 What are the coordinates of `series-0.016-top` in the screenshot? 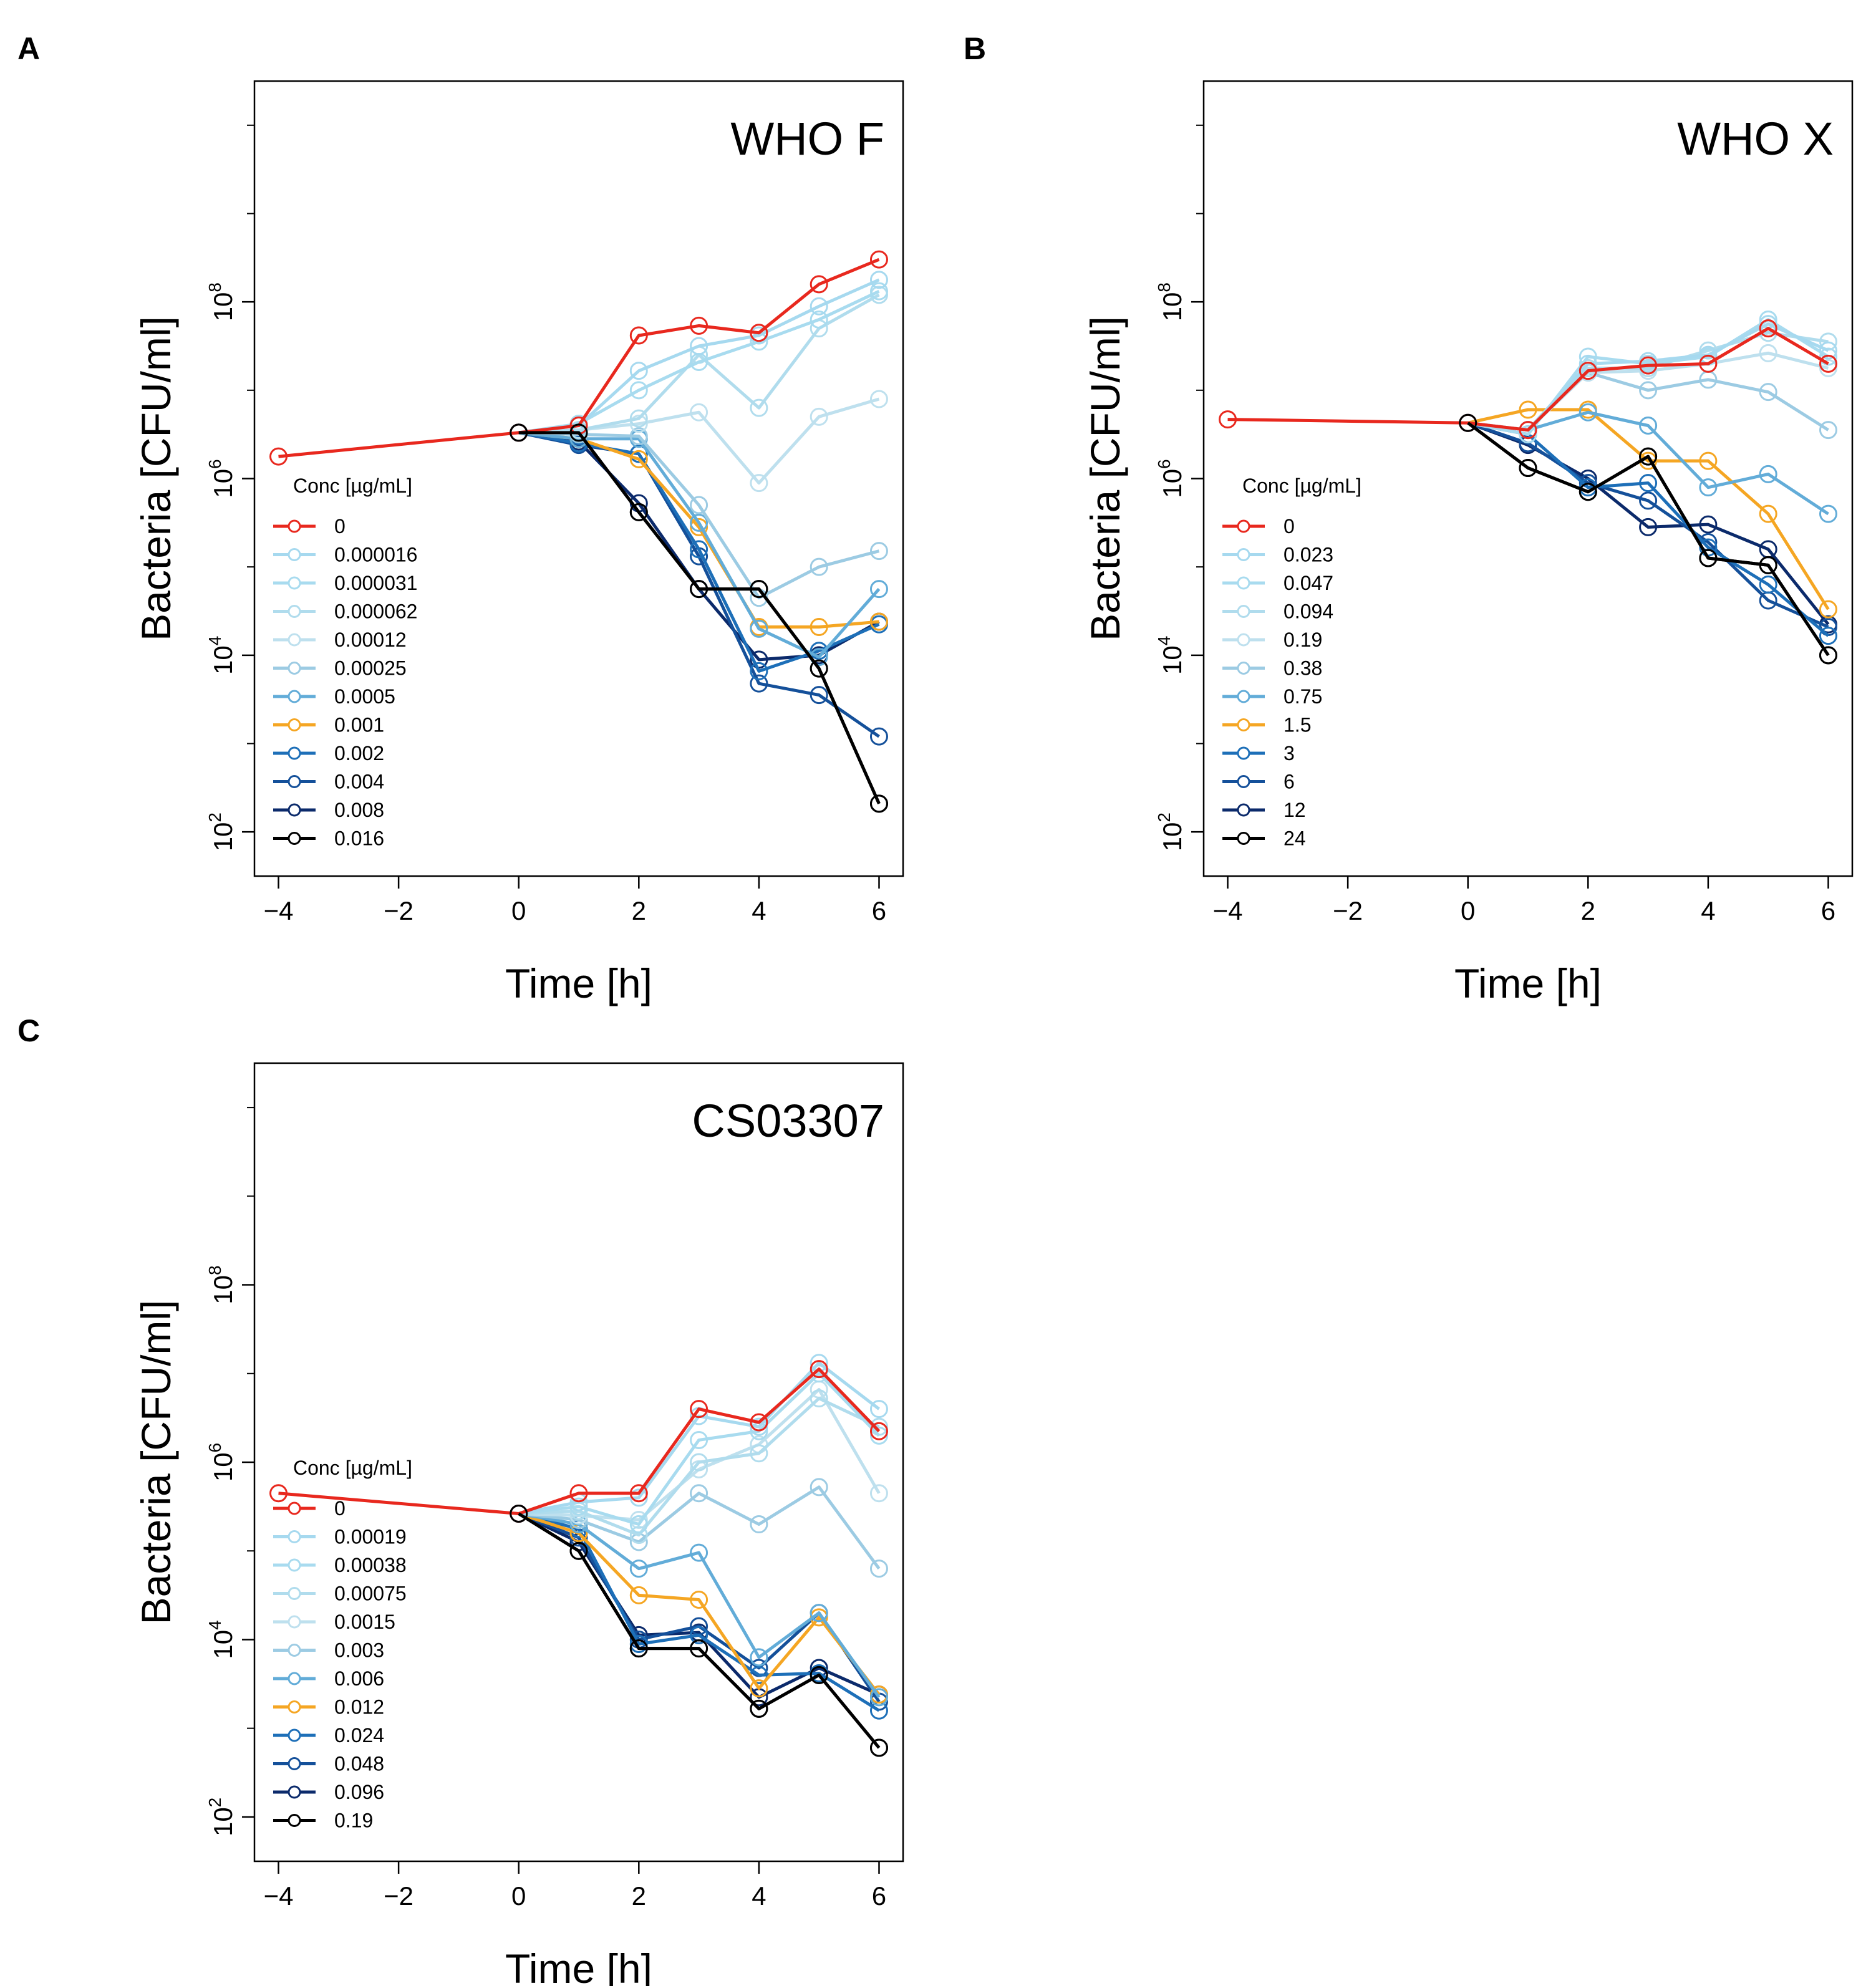 It's located at (699, 618).